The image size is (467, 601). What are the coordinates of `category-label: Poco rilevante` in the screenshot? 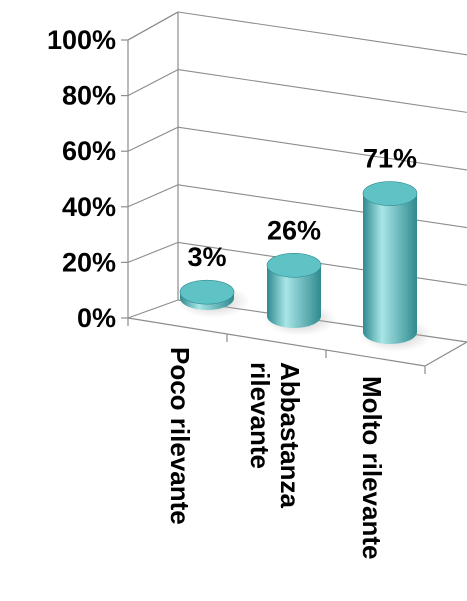 It's located at (180, 436).